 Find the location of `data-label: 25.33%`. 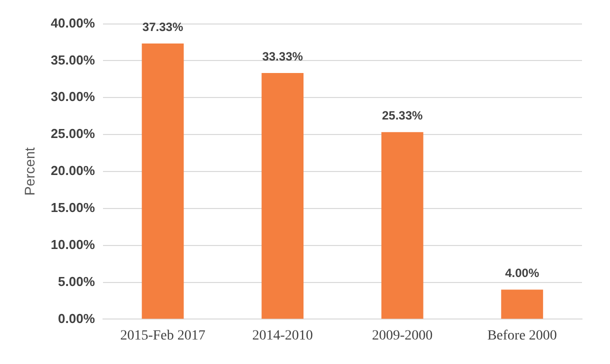

data-label: 25.33% is located at coordinates (403, 115).